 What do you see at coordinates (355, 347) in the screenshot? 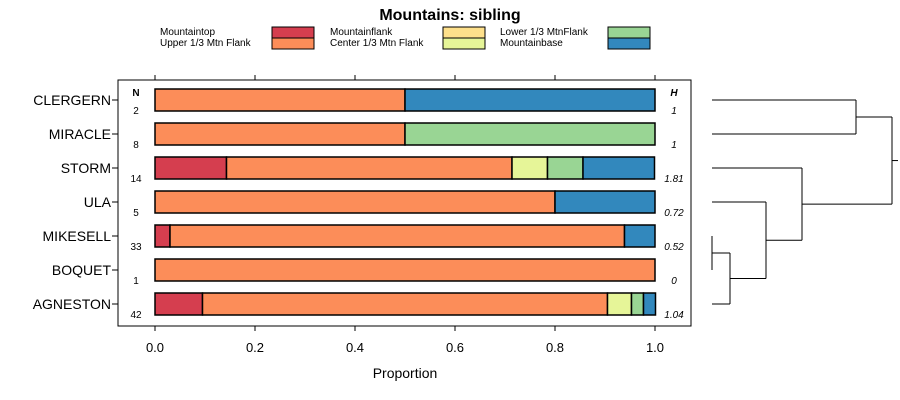
I see `x-tick-label-2: 0.4` at bounding box center [355, 347].